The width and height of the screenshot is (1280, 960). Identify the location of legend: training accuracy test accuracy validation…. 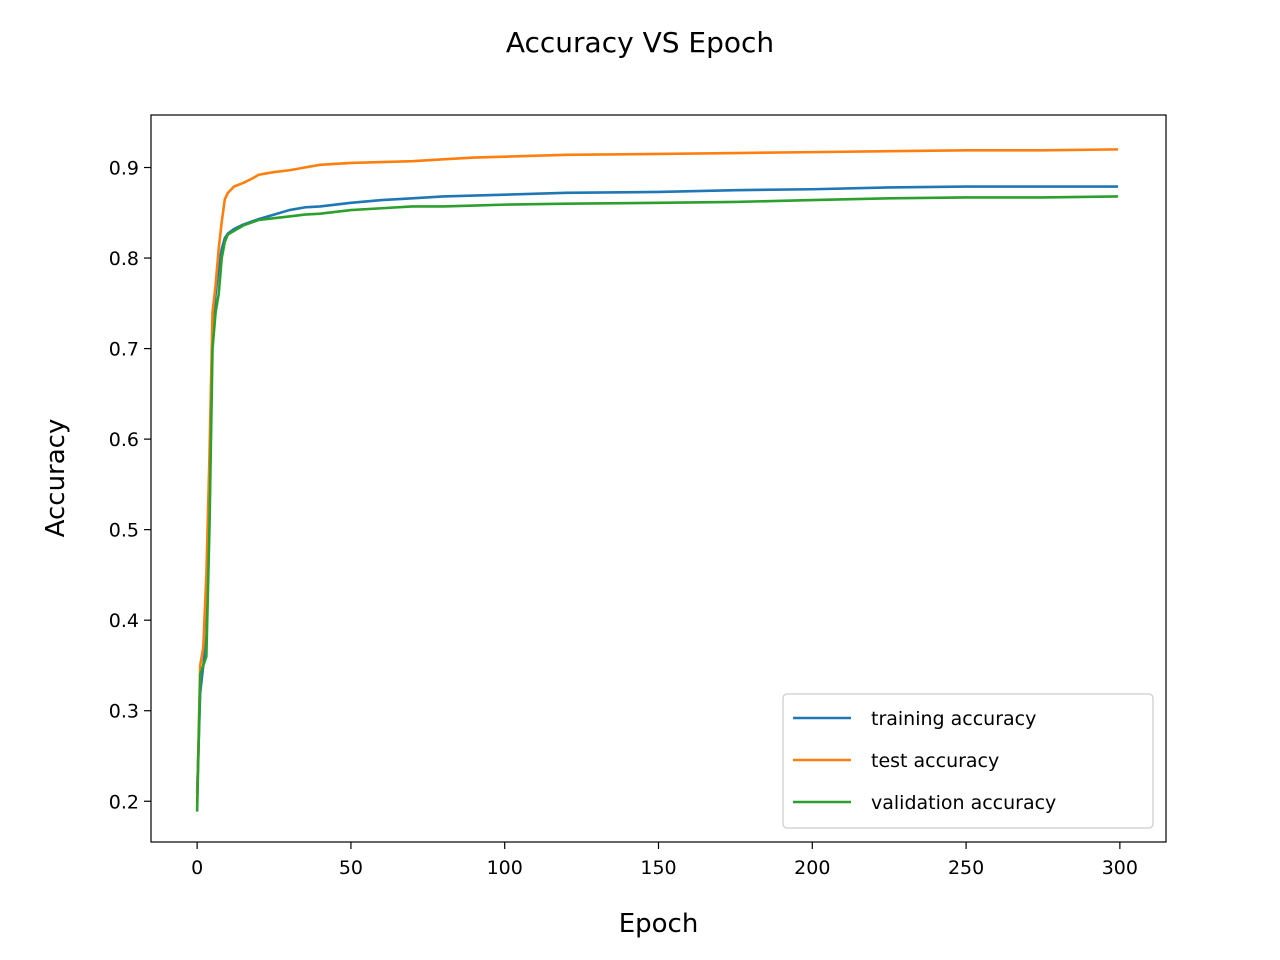
(968, 761).